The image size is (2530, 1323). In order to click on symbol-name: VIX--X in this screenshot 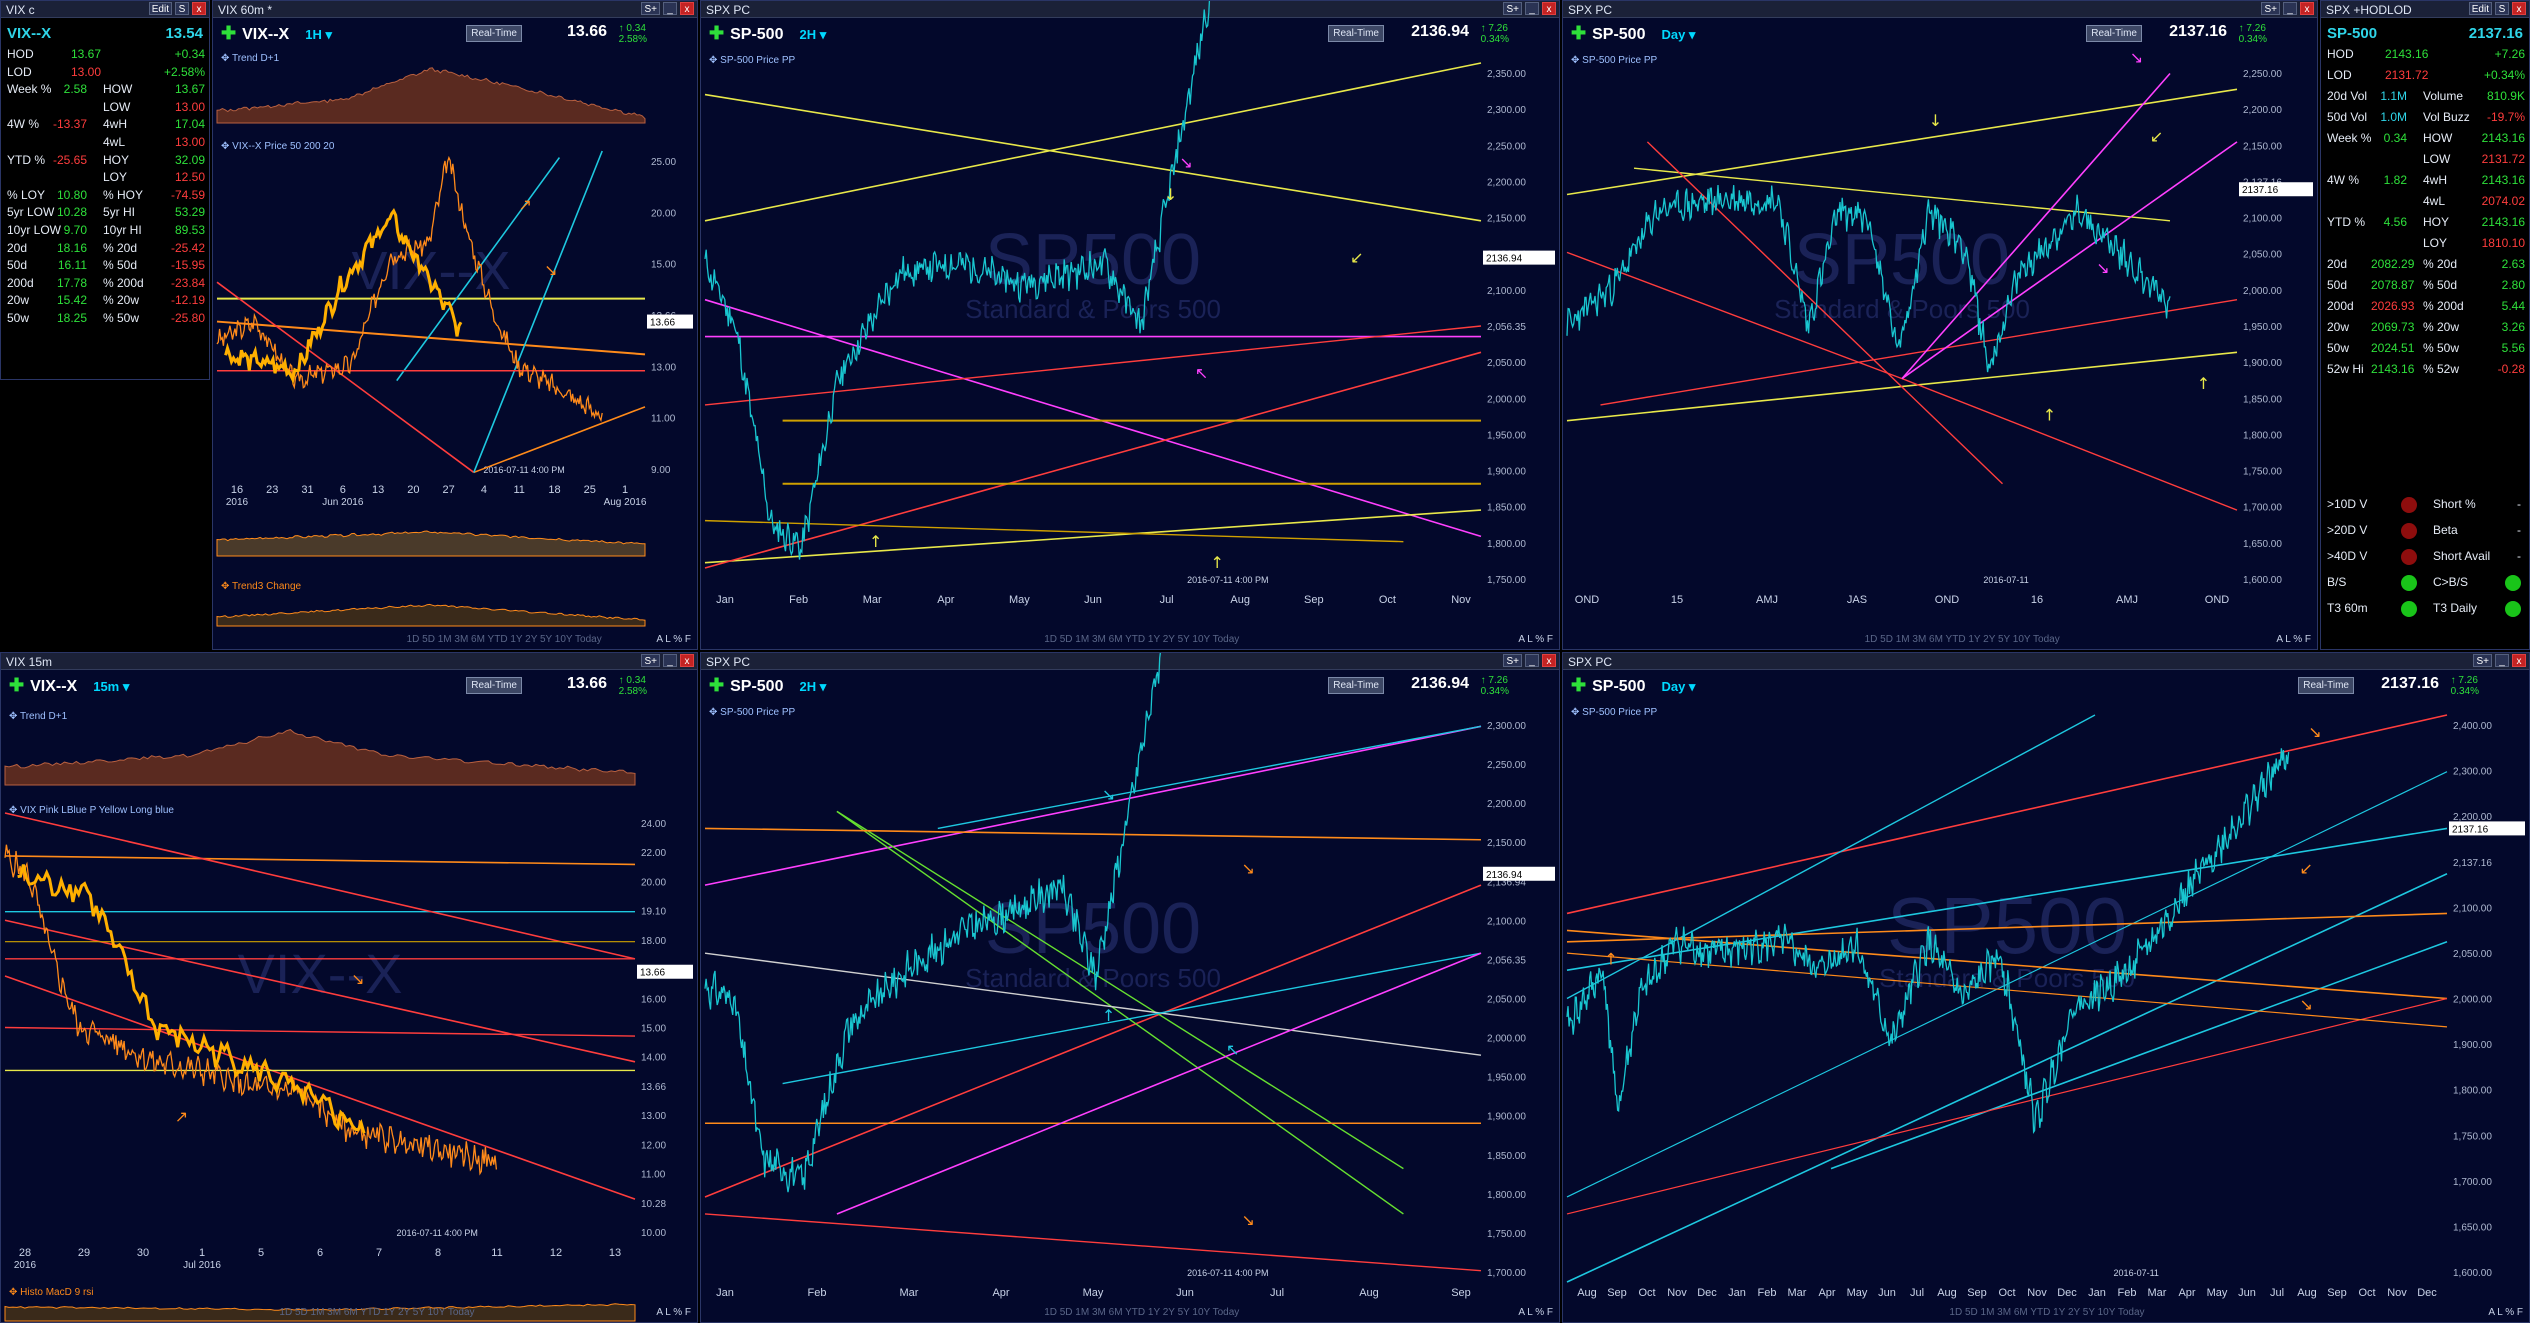, I will do `click(54, 686)`.